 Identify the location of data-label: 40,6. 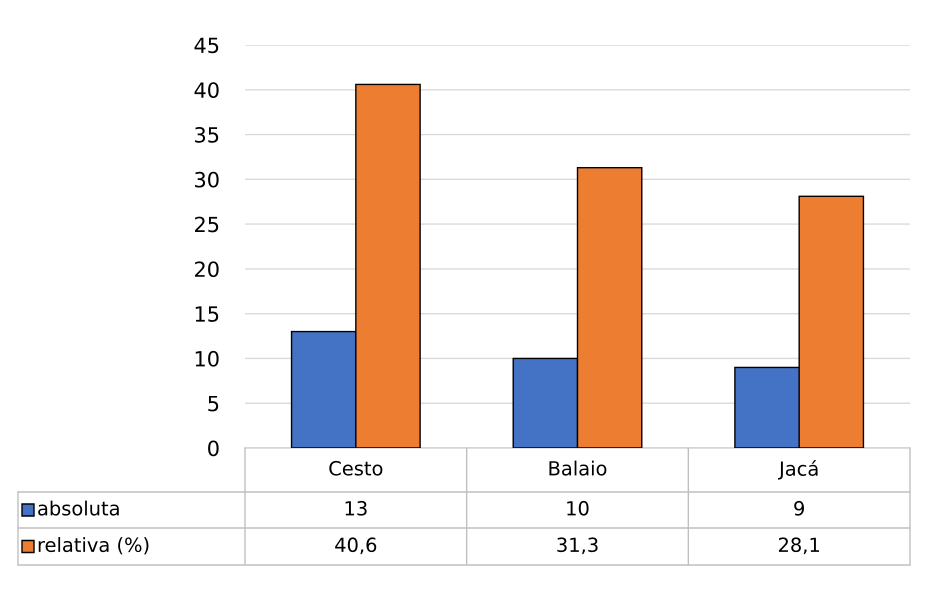
(355, 545).